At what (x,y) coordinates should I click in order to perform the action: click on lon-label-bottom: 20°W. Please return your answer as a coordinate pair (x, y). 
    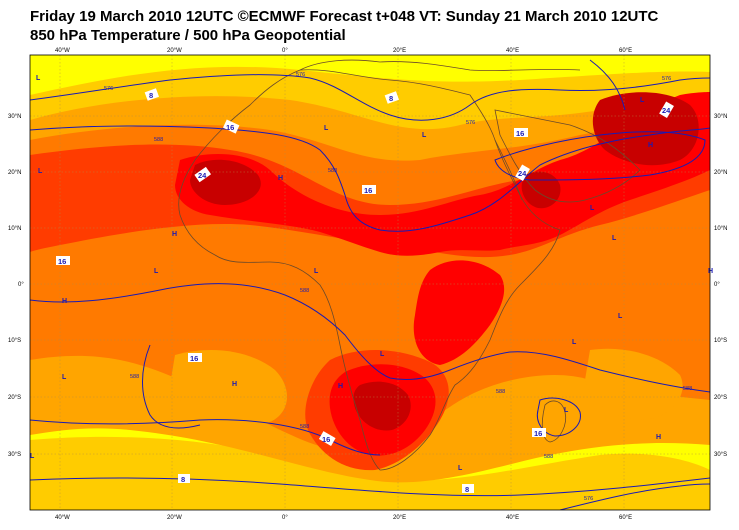
    Looking at the image, I should click on (174, 518).